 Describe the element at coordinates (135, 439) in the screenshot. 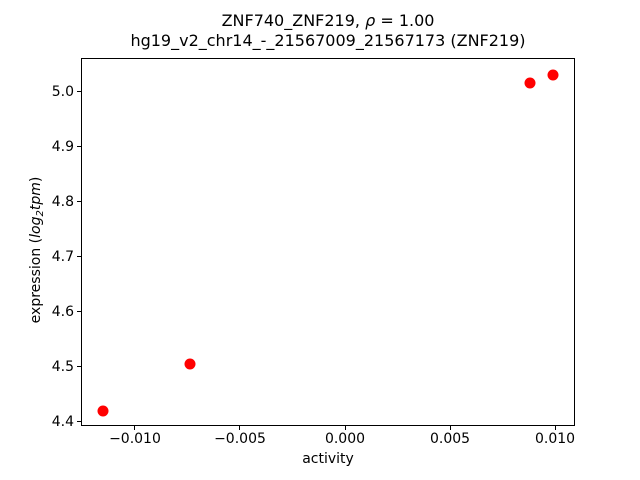

I see `x-tick-label: −0.010` at that location.